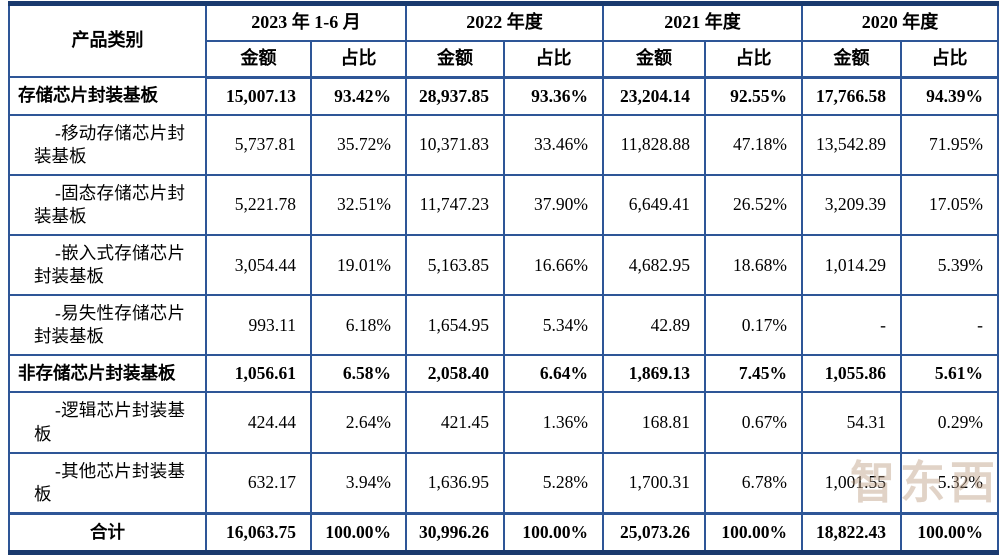 The image size is (1000, 555). What do you see at coordinates (949, 373) in the screenshot?
I see `ratio-cell: 5.61%` at bounding box center [949, 373].